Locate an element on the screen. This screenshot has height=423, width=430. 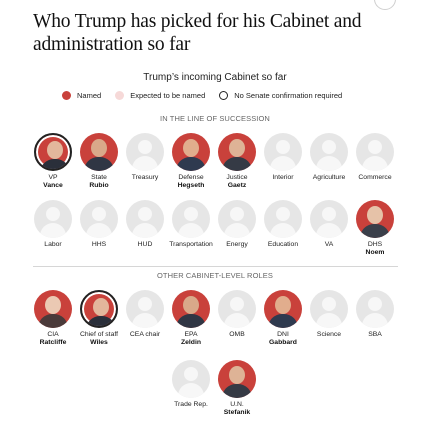
person-name: Hegseth is located at coordinates (191, 185).